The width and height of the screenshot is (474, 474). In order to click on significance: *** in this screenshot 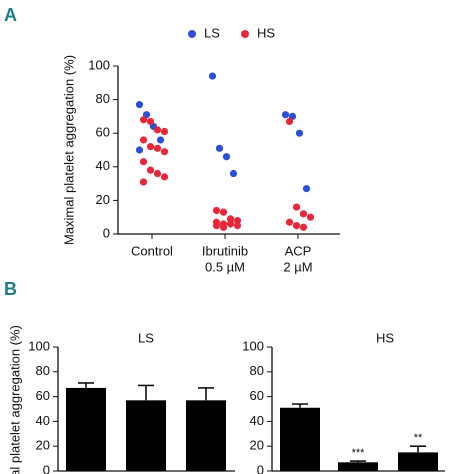, I will do `click(359, 453)`.